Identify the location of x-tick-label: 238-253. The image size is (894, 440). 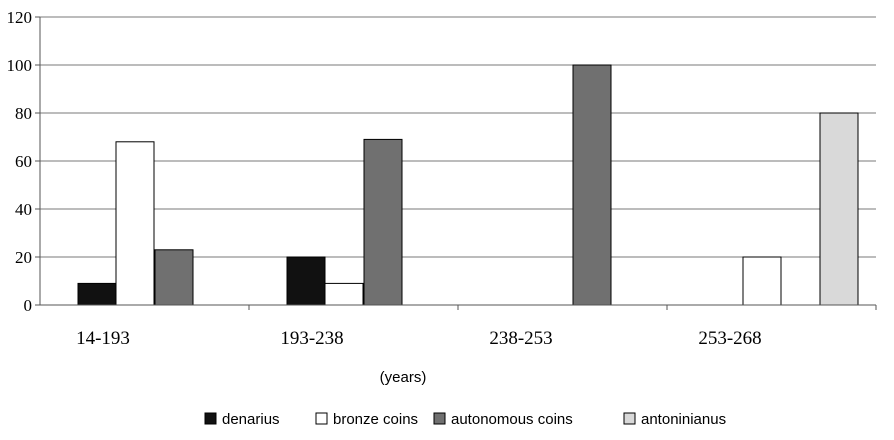
(520, 338).